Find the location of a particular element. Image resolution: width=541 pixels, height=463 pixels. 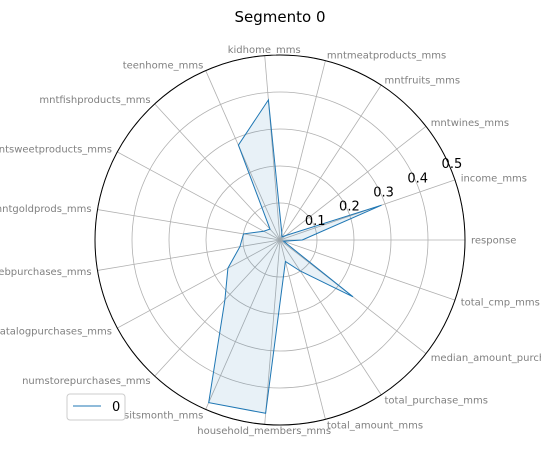

legend-box is located at coordinates (96, 407).